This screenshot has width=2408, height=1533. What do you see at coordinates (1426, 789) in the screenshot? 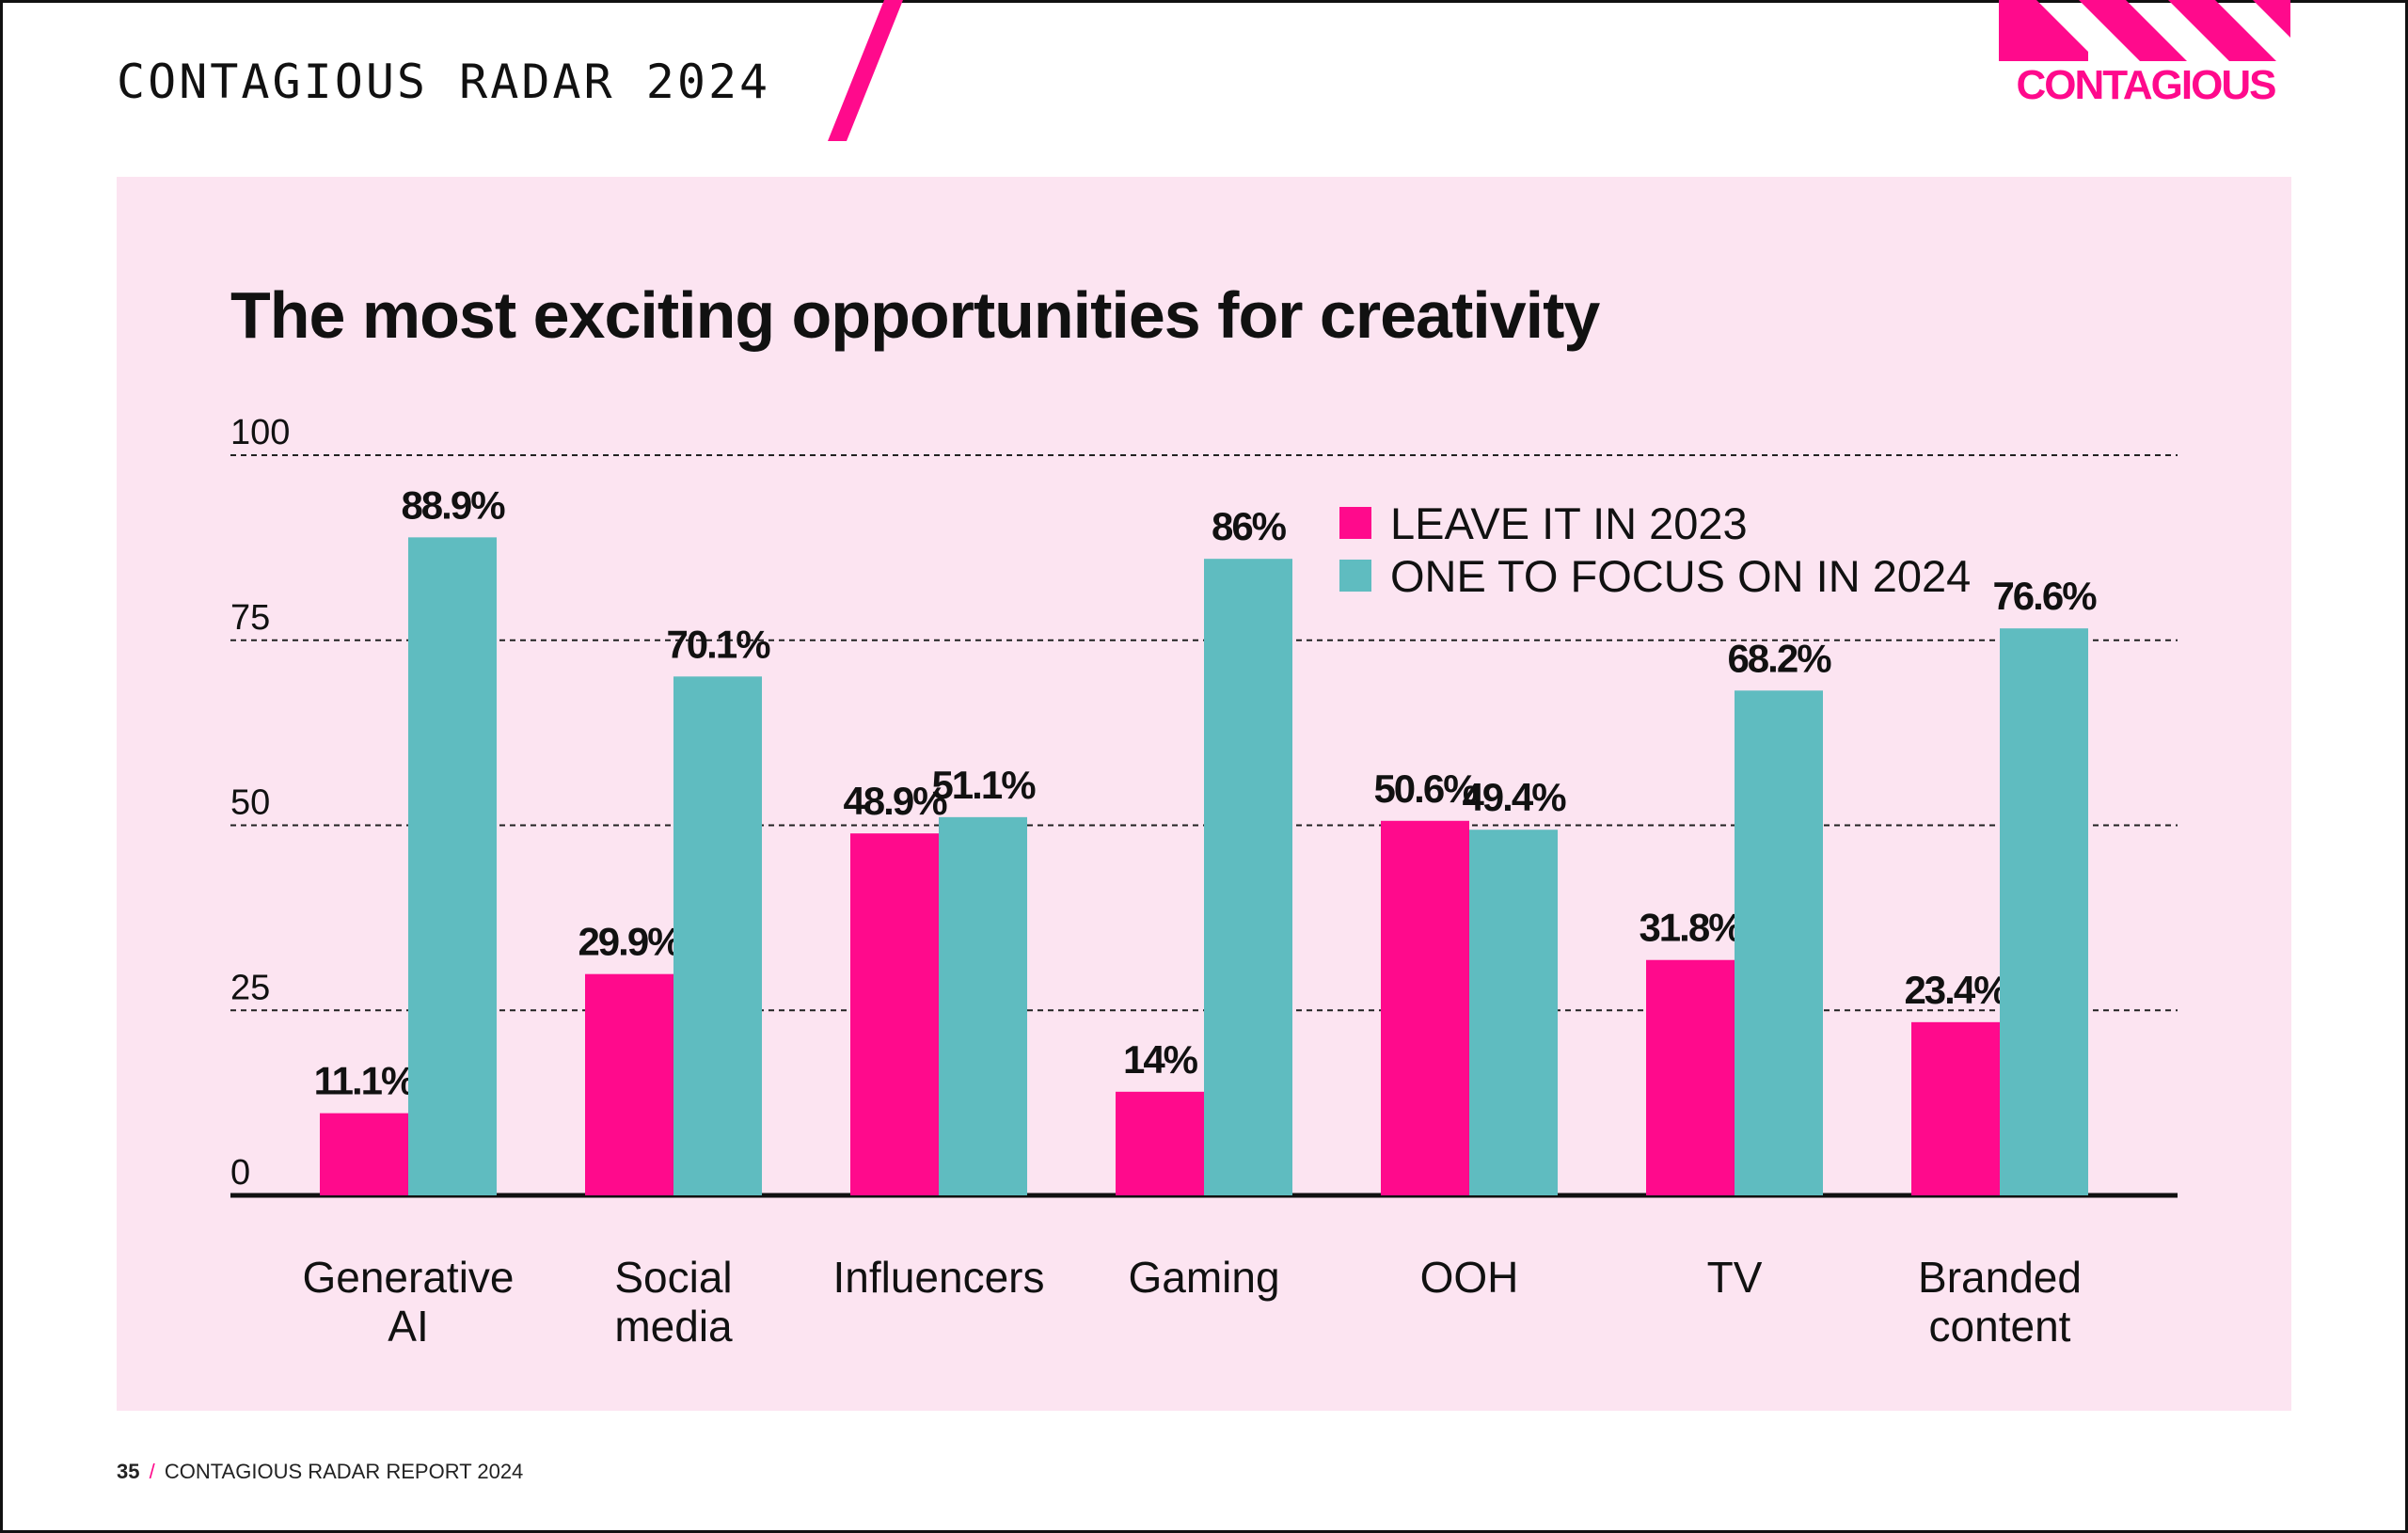
I see `data-label: 50.6%` at bounding box center [1426, 789].